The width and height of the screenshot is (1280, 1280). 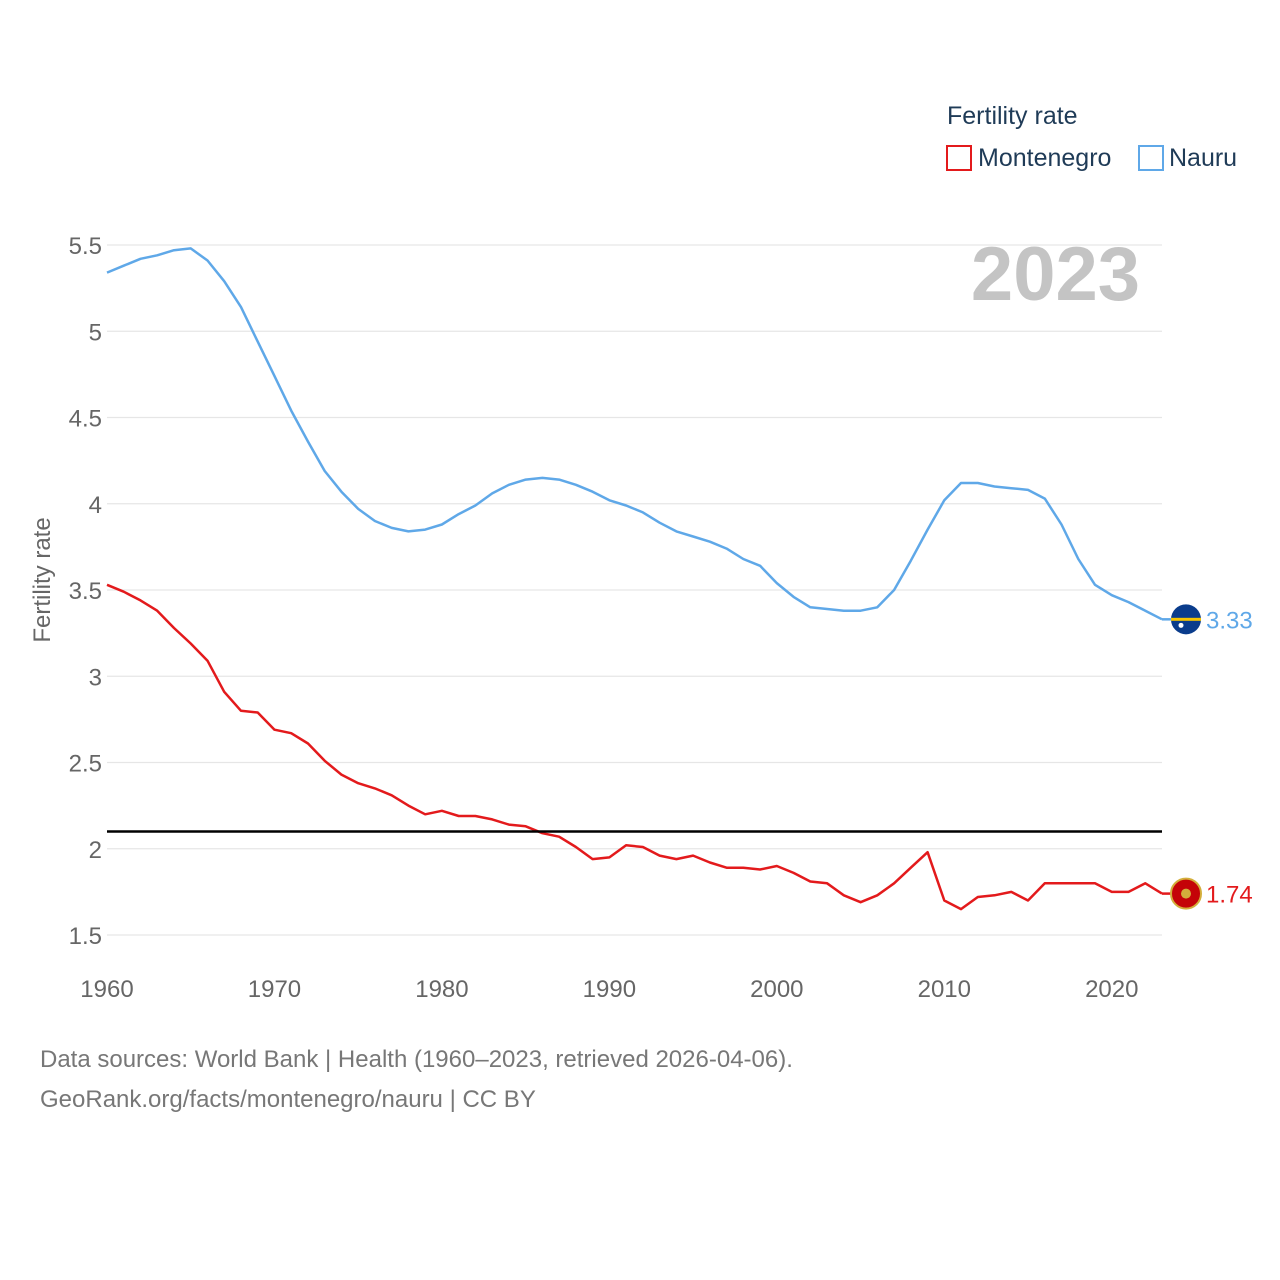 I want to click on x-tick-label: 1980, so click(x=441, y=989).